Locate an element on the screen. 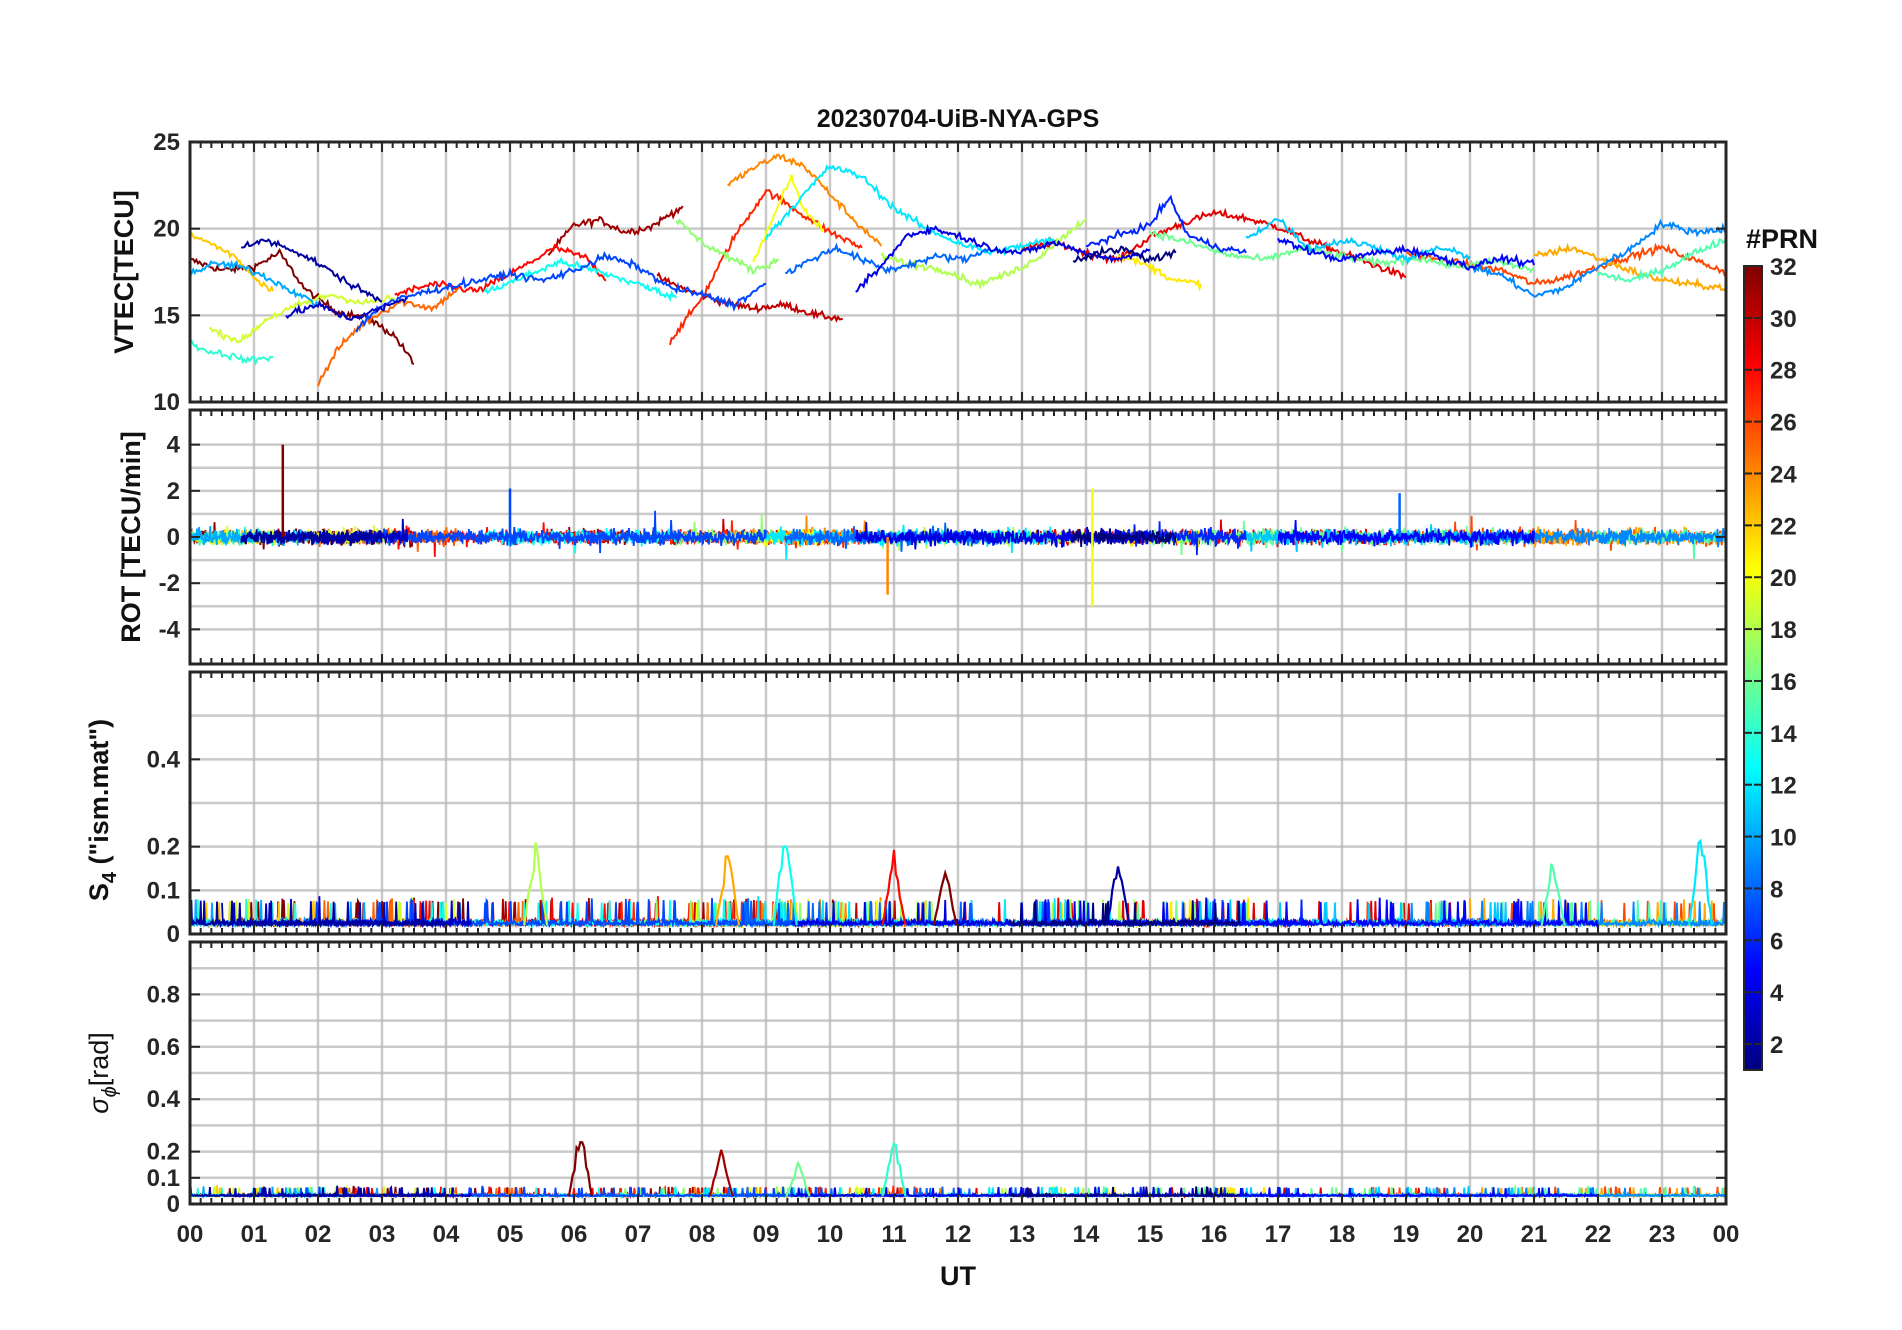 This screenshot has width=1902, height=1330. s4-ylabel-rest: ("ism.mat") is located at coordinates (99, 795).